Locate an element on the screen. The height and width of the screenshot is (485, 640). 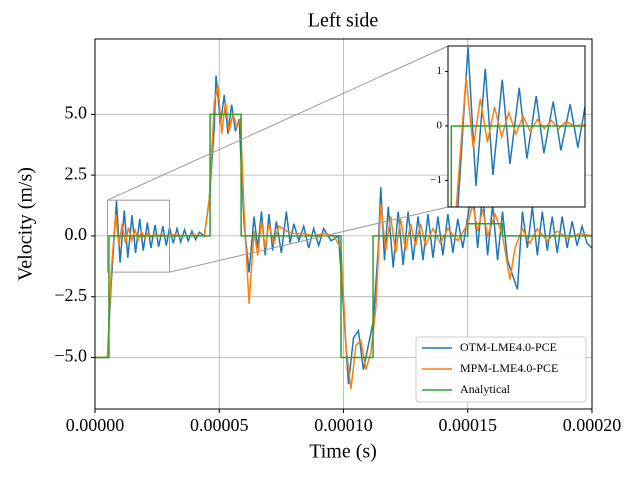
x-tick-label: 0.00010 is located at coordinates (343, 425).